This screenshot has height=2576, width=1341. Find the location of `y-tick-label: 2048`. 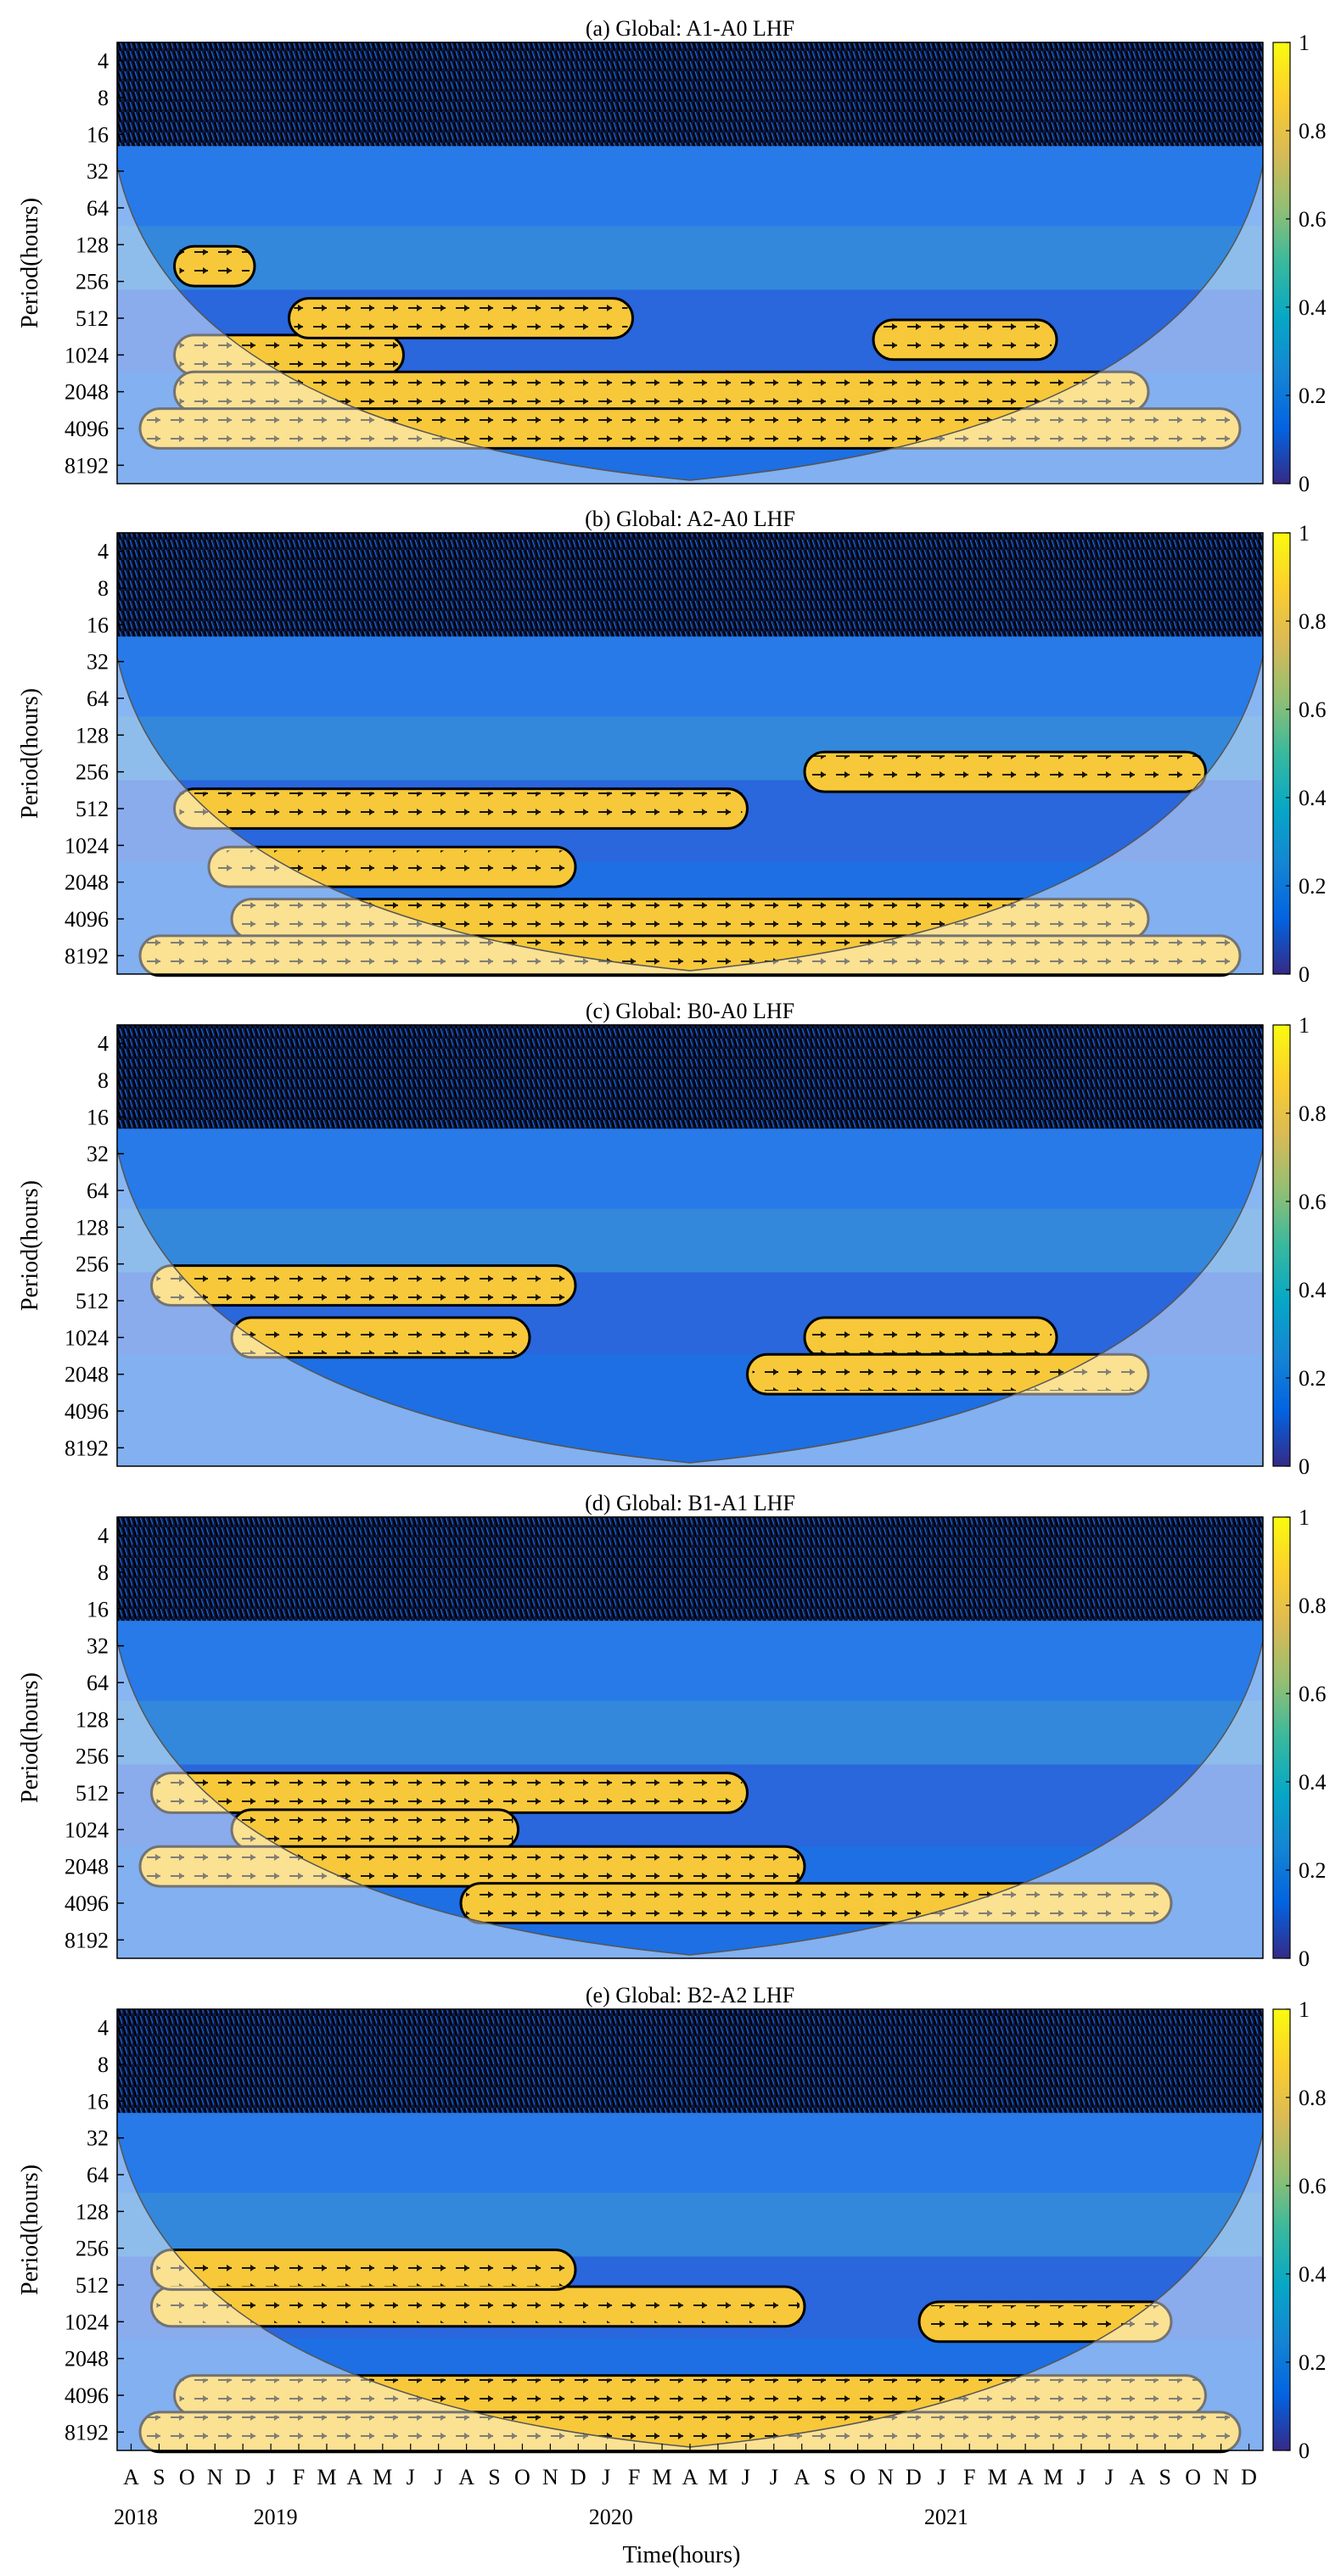

y-tick-label: 2048 is located at coordinates (87, 1375).